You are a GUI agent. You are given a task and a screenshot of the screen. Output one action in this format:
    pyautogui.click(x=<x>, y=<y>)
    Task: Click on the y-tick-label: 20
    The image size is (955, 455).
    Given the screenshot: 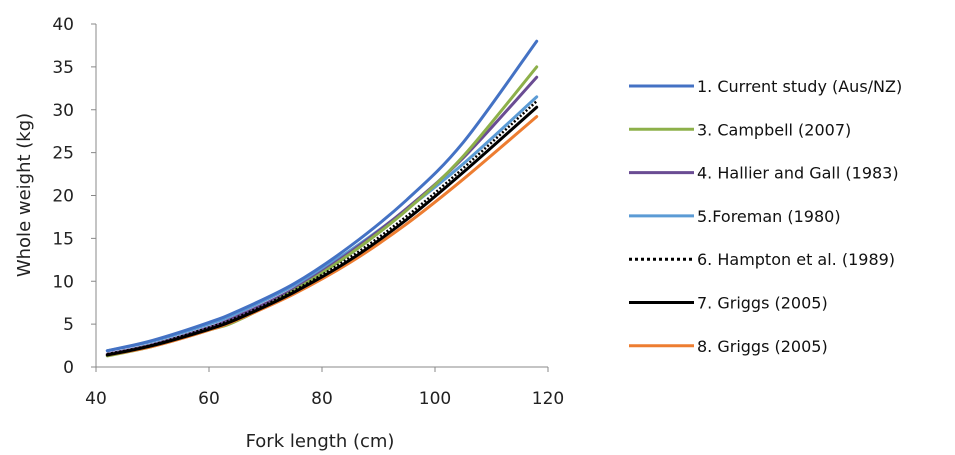 What is the action you would take?
    pyautogui.click(x=63, y=197)
    